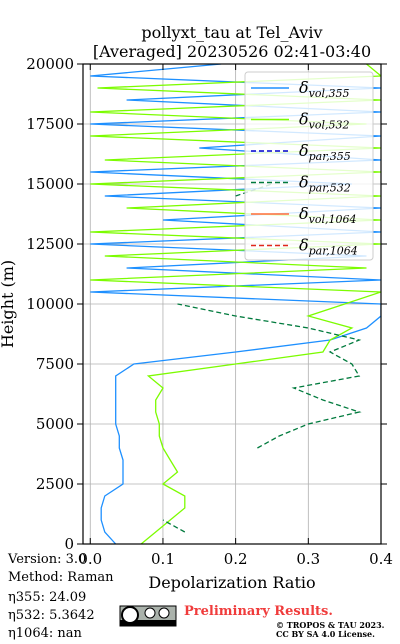  I want to click on chart-subtitle: [Averaged] 20230526 02:41-03:40, so click(232, 51).